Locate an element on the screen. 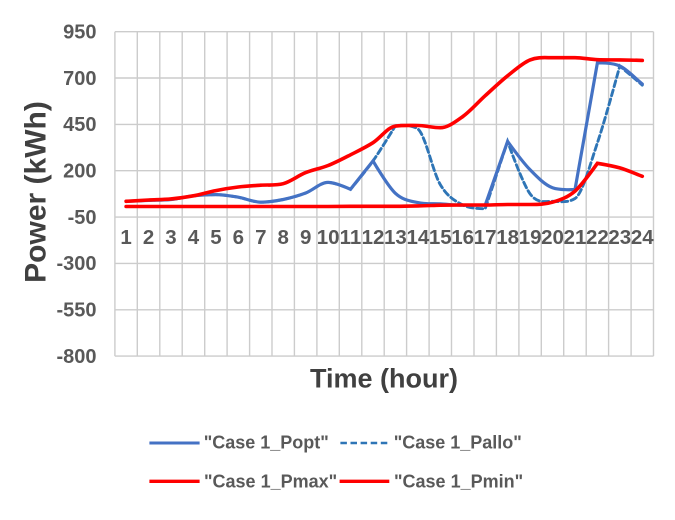 The width and height of the screenshot is (675, 520). svg-text: -300 is located at coordinates (76, 264).